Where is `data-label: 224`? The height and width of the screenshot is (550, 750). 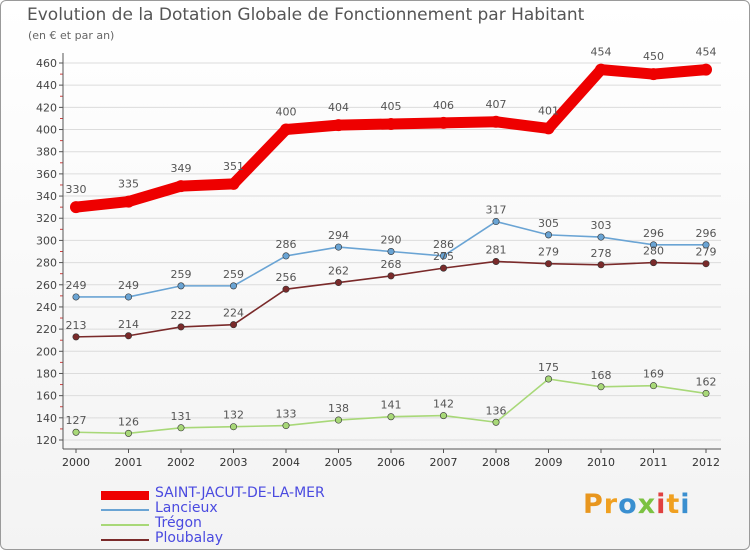 data-label: 224 is located at coordinates (233, 313).